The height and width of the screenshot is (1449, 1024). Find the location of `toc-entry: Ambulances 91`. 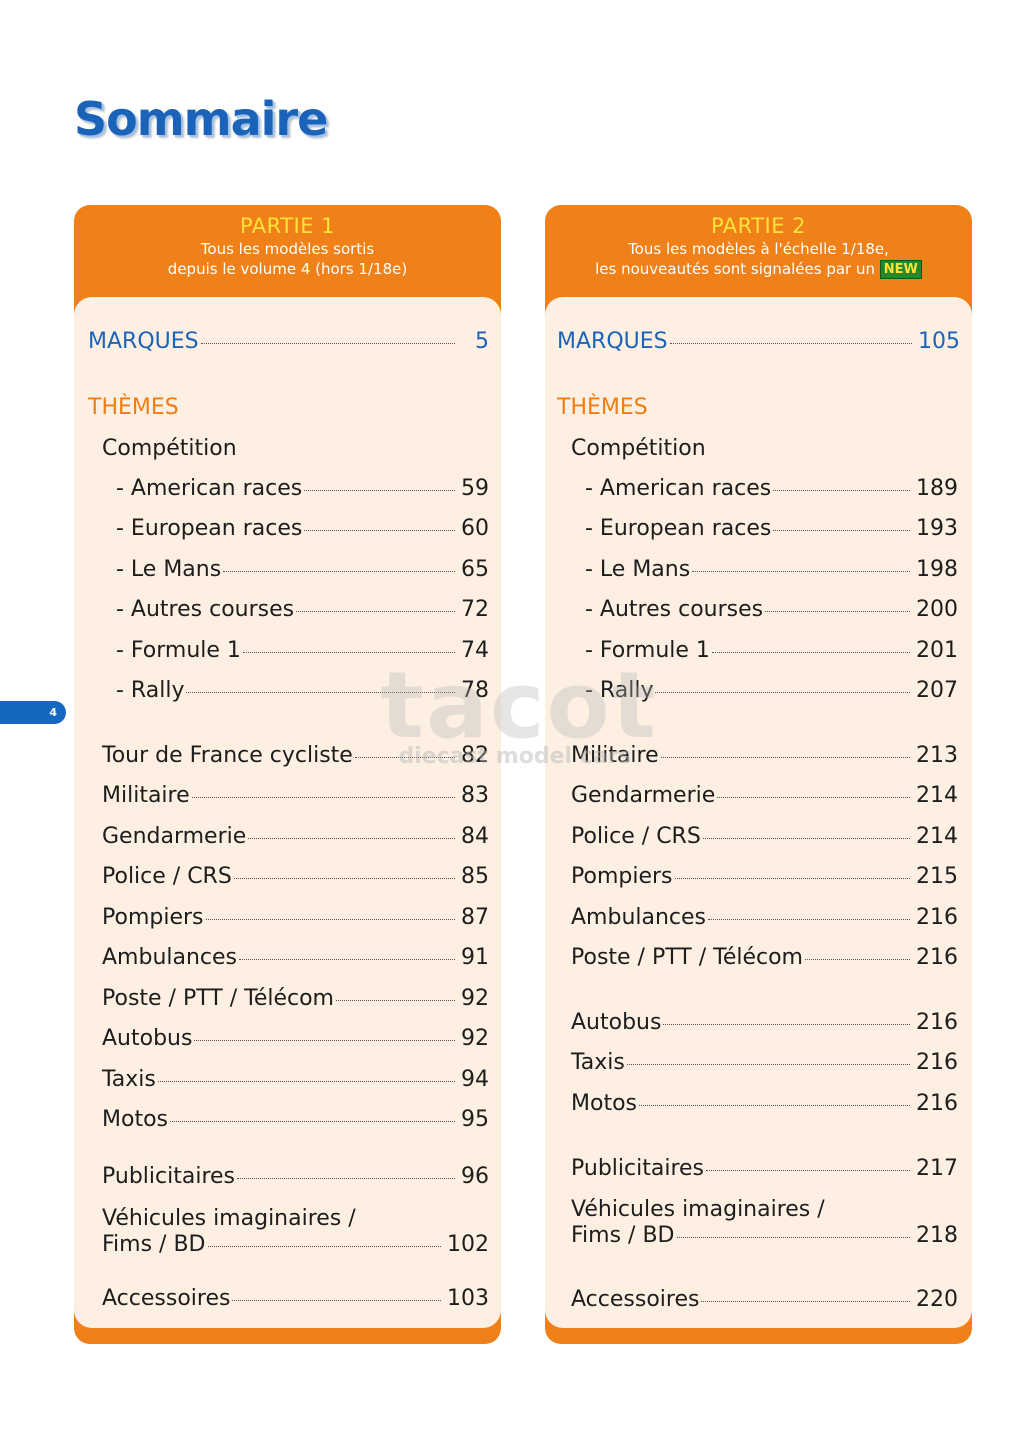

toc-entry: Ambulances 91 is located at coordinates (295, 957).